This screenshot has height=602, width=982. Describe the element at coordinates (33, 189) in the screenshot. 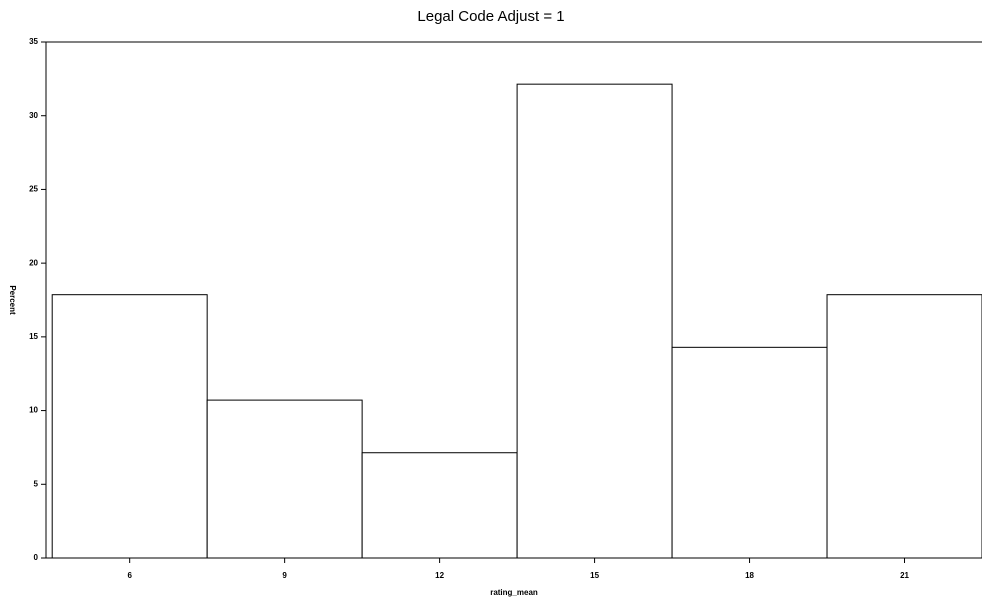

I see `y-tick-label: 25` at that location.